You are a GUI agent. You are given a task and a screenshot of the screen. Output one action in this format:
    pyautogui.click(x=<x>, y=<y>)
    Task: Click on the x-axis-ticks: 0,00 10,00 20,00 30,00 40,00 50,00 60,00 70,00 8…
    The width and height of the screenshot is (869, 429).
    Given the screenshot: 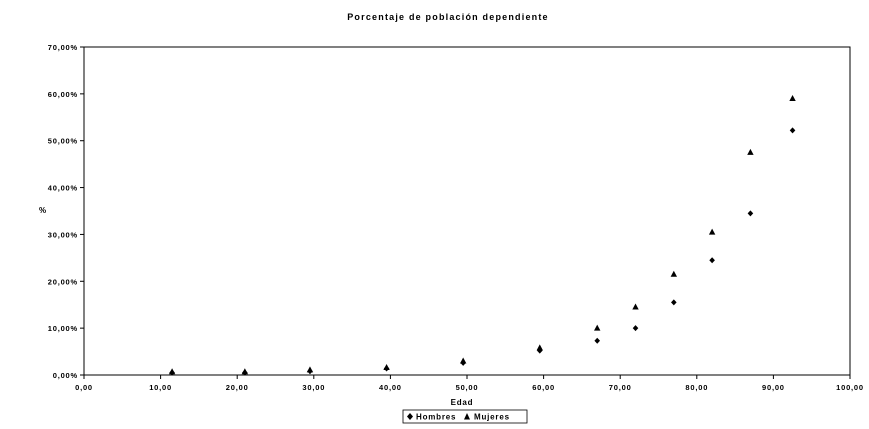 What is the action you would take?
    pyautogui.click(x=469, y=383)
    